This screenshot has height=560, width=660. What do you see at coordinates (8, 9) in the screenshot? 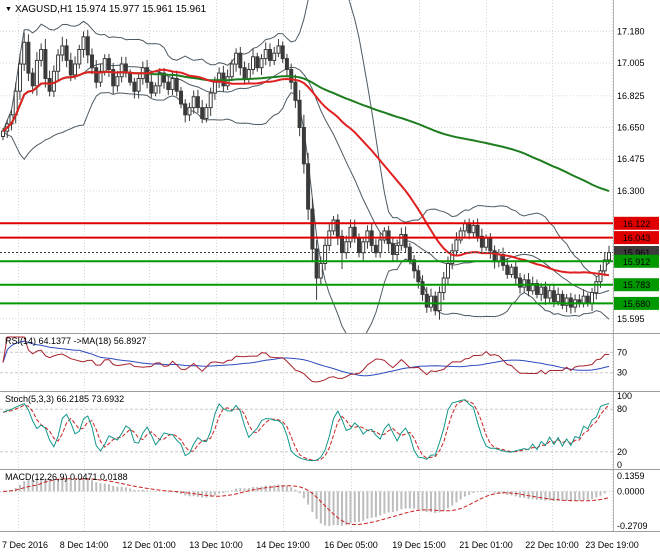
I see `symbol-dropdown-icon: ▼` at bounding box center [8, 9].